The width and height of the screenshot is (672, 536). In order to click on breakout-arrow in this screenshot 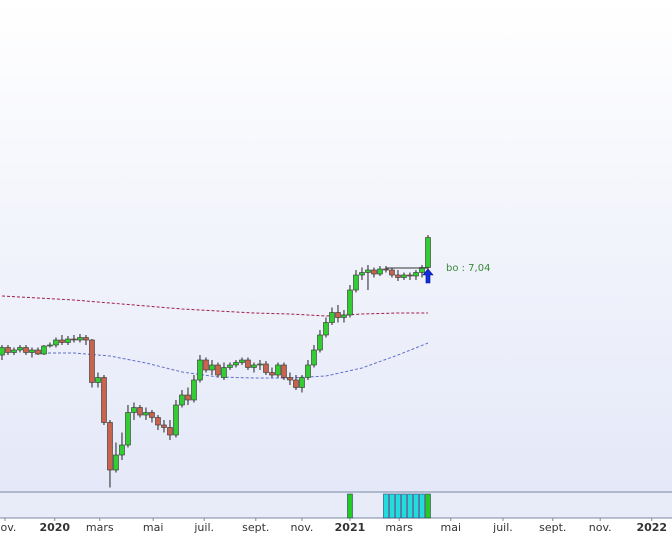, I will do `click(428, 276)`.